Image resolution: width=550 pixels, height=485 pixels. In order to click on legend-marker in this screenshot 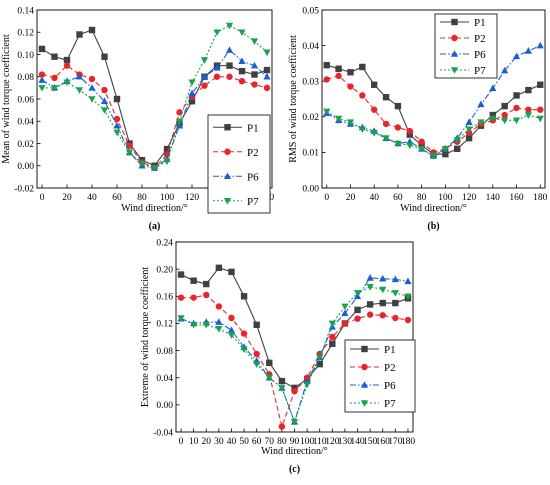, I will do `click(454, 38)`.